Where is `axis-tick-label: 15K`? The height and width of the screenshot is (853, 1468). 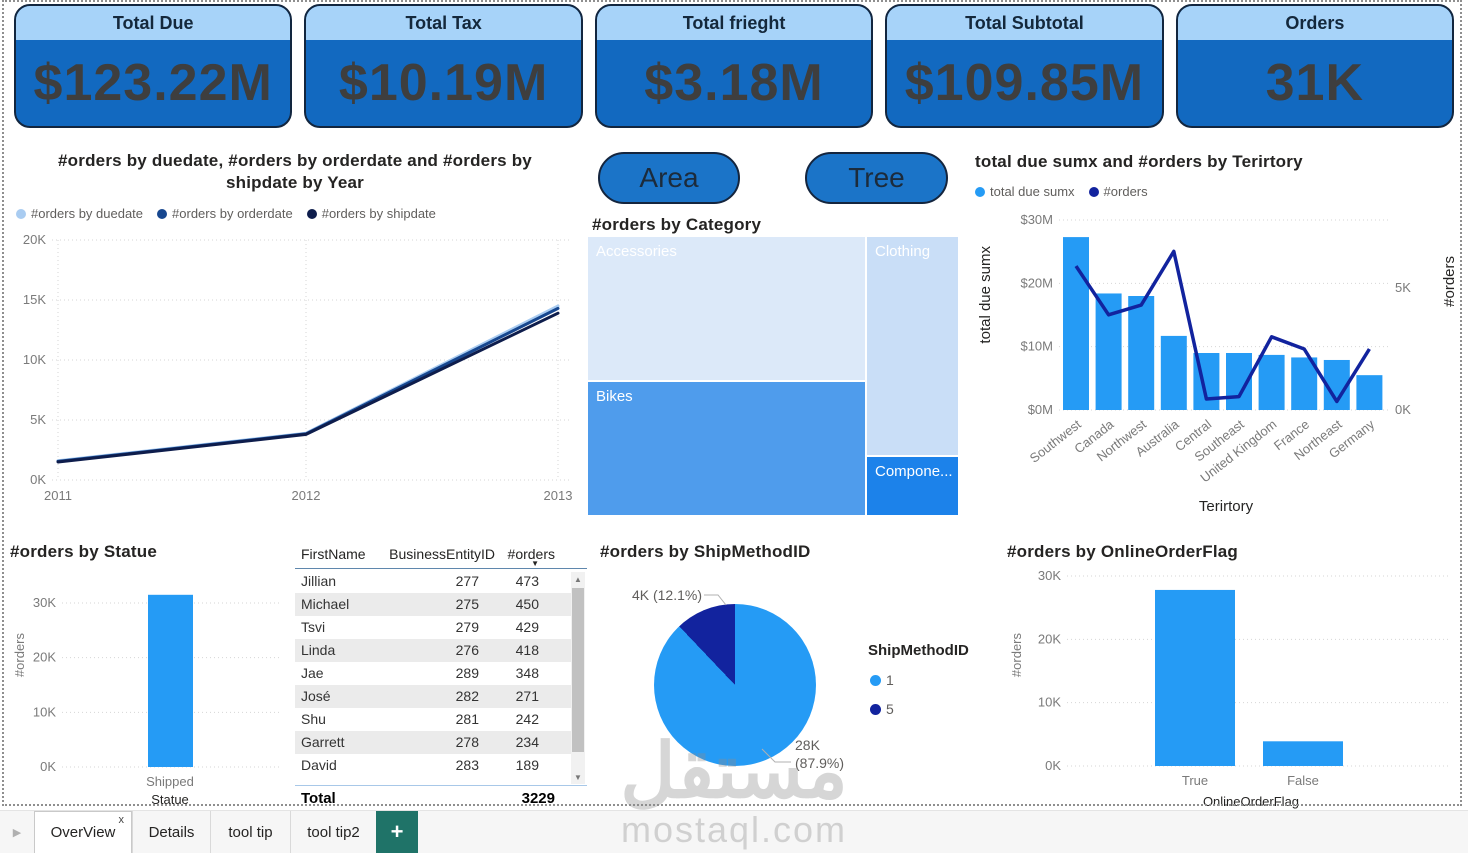
axis-tick-label: 15K is located at coordinates (34, 299).